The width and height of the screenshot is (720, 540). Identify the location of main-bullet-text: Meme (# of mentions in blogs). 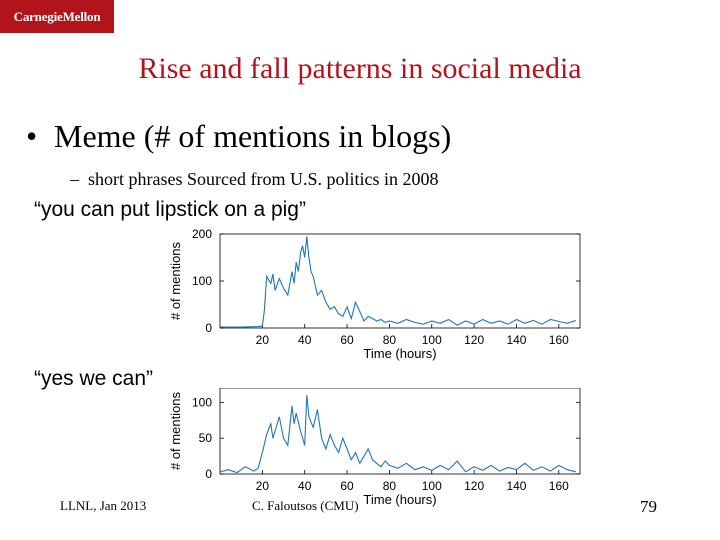
(253, 136).